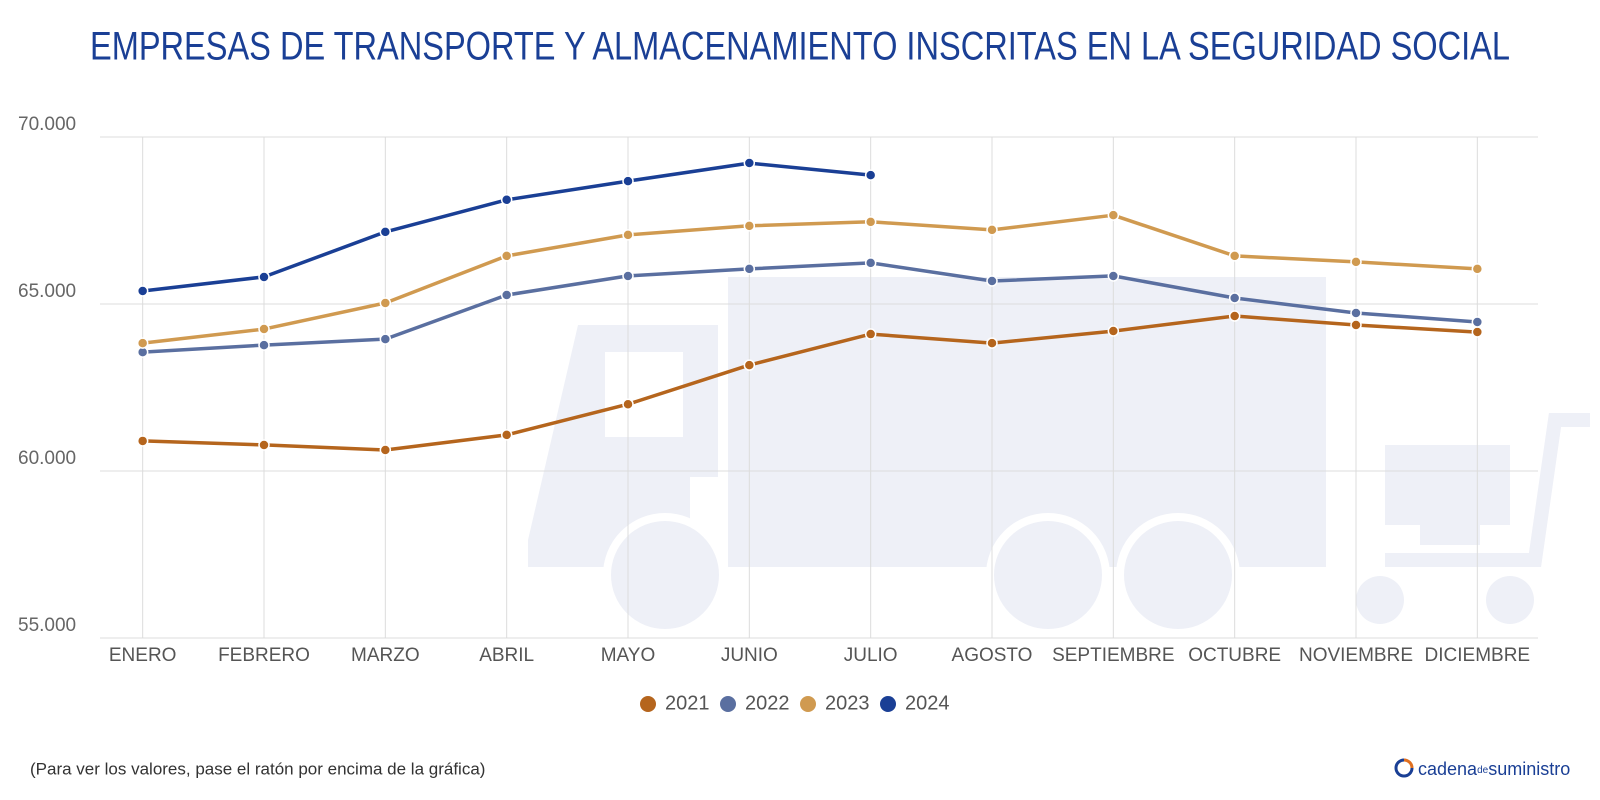 This screenshot has height=800, width=1600. What do you see at coordinates (927, 703) in the screenshot?
I see `legend-label: 2024` at bounding box center [927, 703].